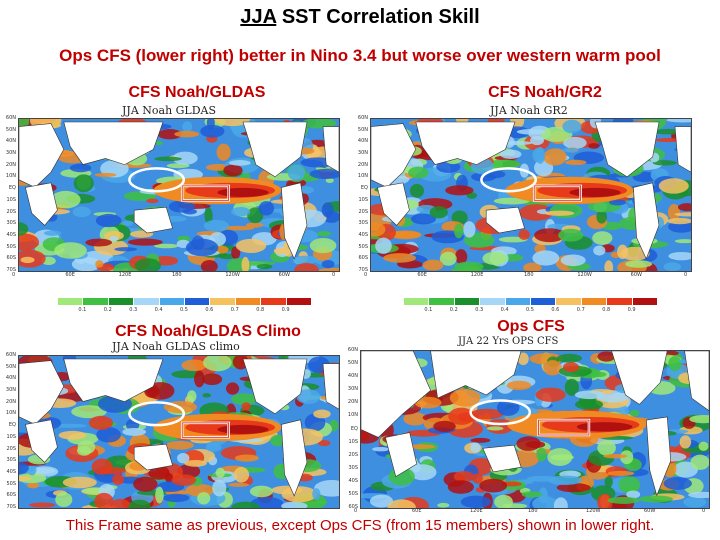  I want to click on nino-peak-skill, so click(604, 427).